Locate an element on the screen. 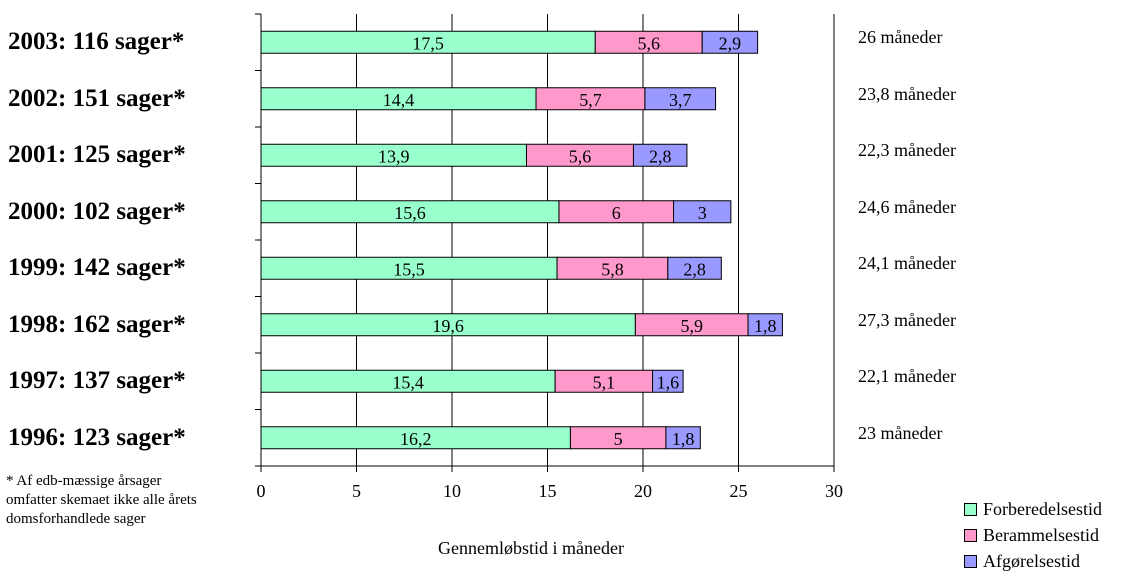  data-label: 3 is located at coordinates (702, 213).